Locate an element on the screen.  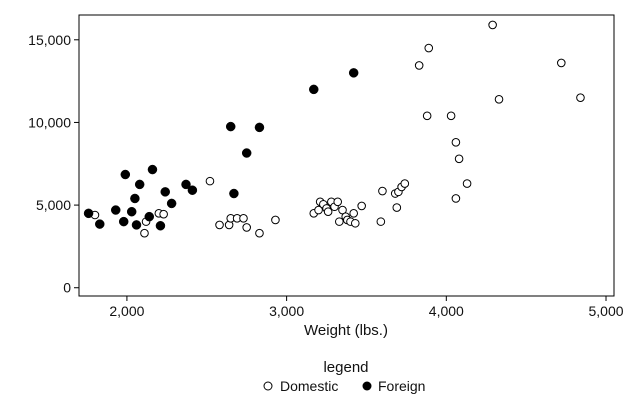
y-axis: 0 5,000 10,000 15,000 is located at coordinates (53, 164).